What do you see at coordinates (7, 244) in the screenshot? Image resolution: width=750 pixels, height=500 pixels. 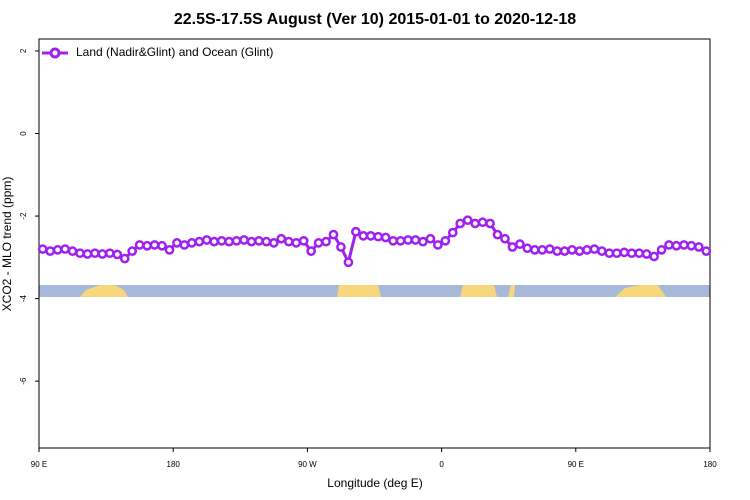 I see `y-axis-label: XCO2 - MLO trend (ppm)` at bounding box center [7, 244].